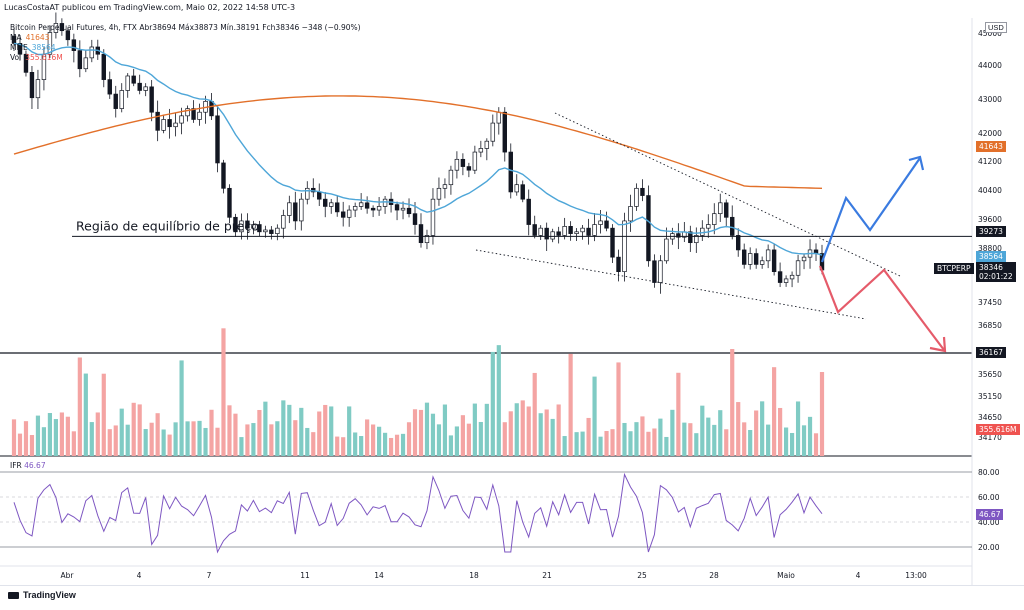  I want to click on price-tick-label: 41200, so click(990, 161).